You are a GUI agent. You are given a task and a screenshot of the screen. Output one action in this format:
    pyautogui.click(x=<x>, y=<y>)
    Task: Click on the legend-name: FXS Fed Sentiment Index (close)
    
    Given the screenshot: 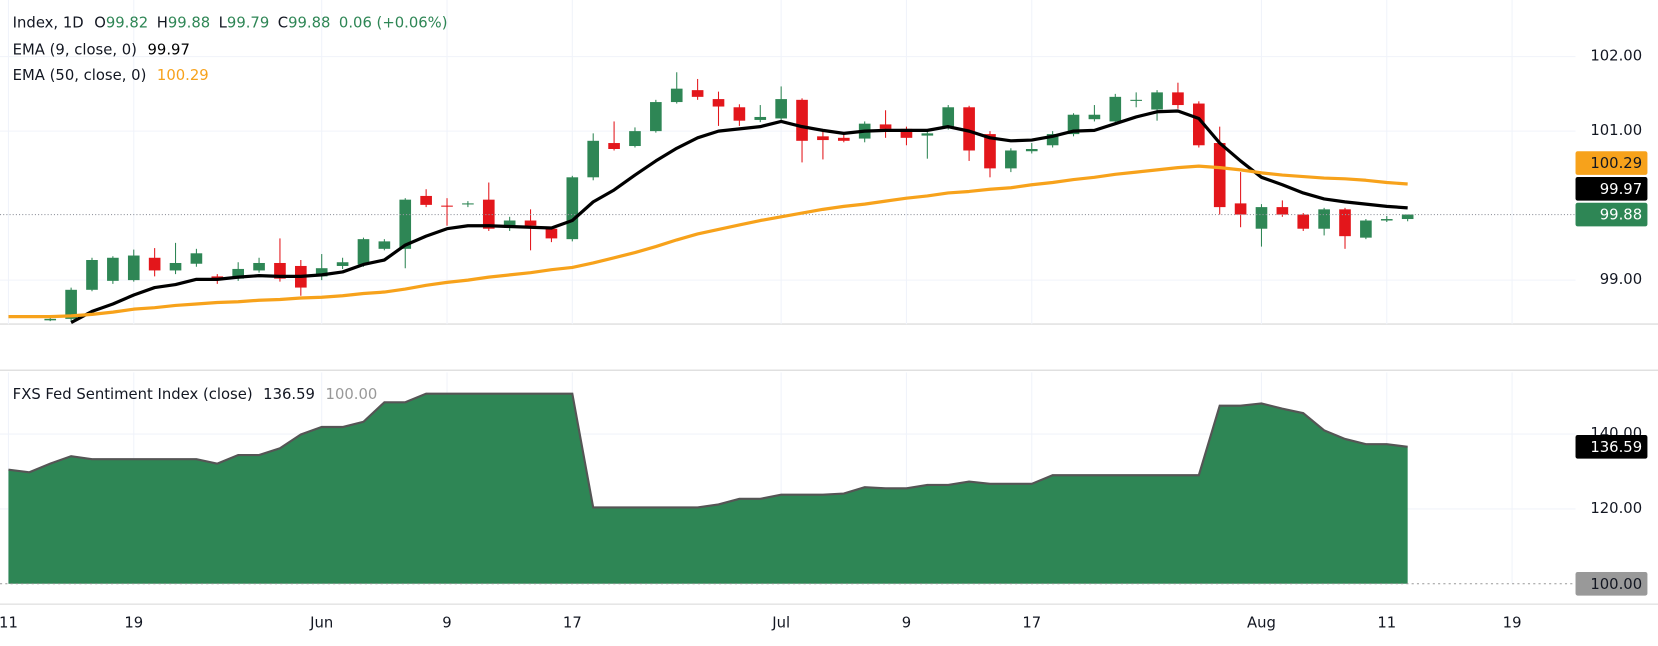 What is the action you would take?
    pyautogui.click(x=133, y=394)
    